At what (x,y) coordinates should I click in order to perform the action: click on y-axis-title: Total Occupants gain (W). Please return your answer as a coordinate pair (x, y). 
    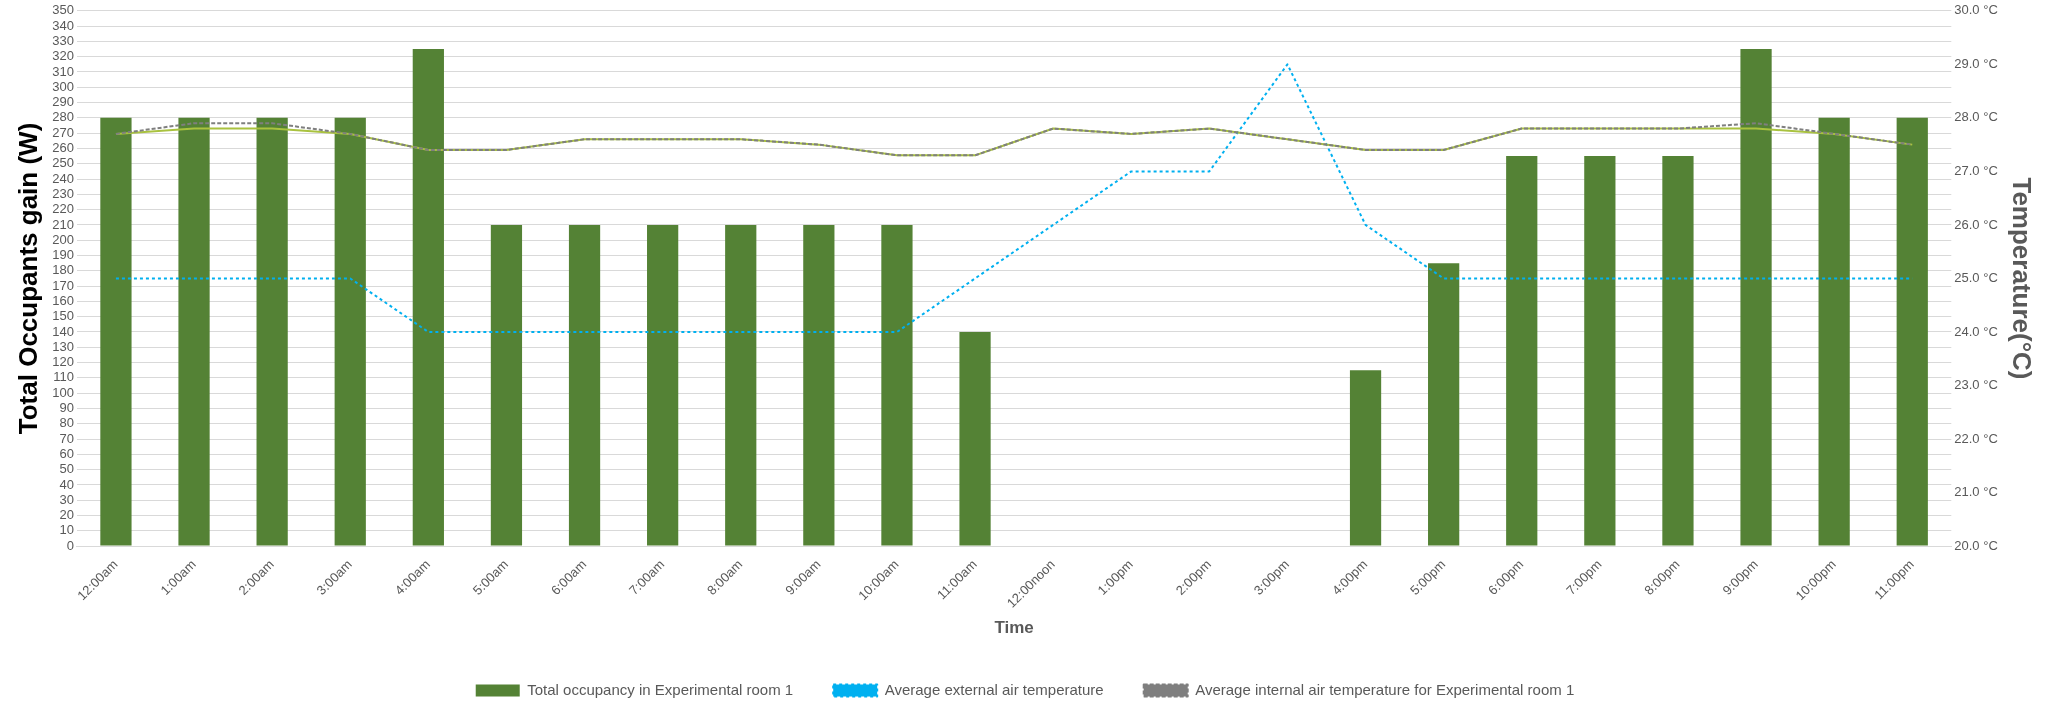
    Looking at the image, I should click on (27, 278).